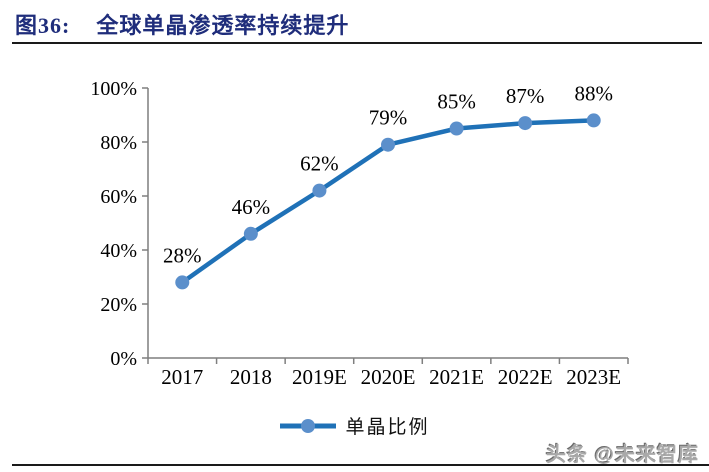 The width and height of the screenshot is (709, 472). Describe the element at coordinates (593, 93) in the screenshot. I see `data-label: 88%` at that location.